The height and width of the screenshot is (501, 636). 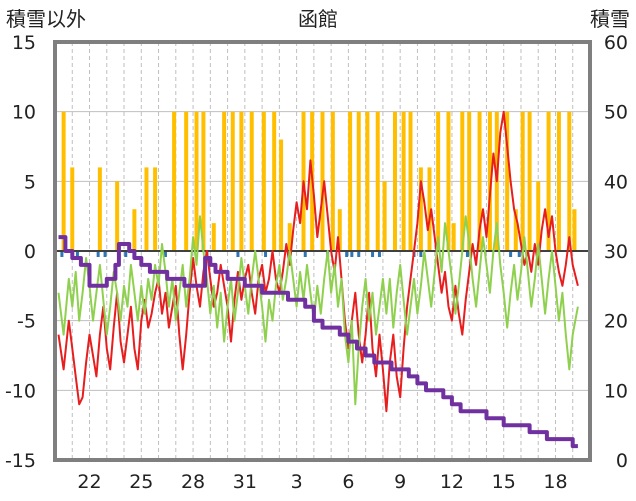 What do you see at coordinates (30, 252) in the screenshot?
I see `y-left-tick-label: 0` at bounding box center [30, 252].